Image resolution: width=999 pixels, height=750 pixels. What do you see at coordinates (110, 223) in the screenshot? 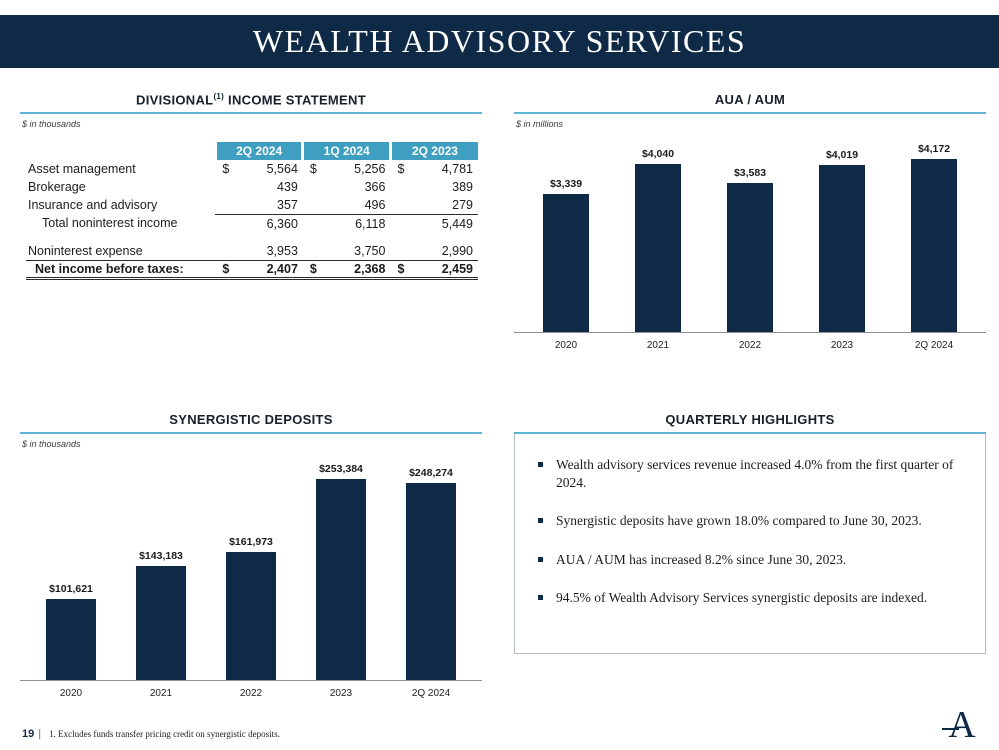
I see `row-label: Total noninterest income` at bounding box center [110, 223].